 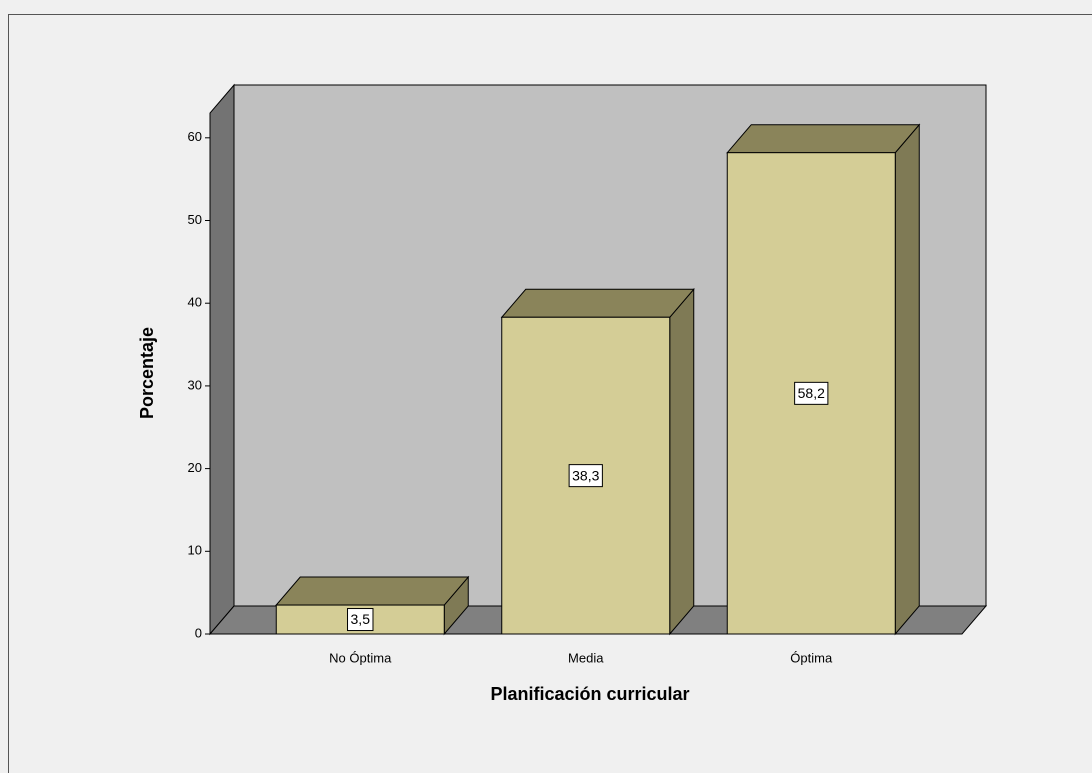 I want to click on x-tick-label: Media, so click(x=586, y=657).